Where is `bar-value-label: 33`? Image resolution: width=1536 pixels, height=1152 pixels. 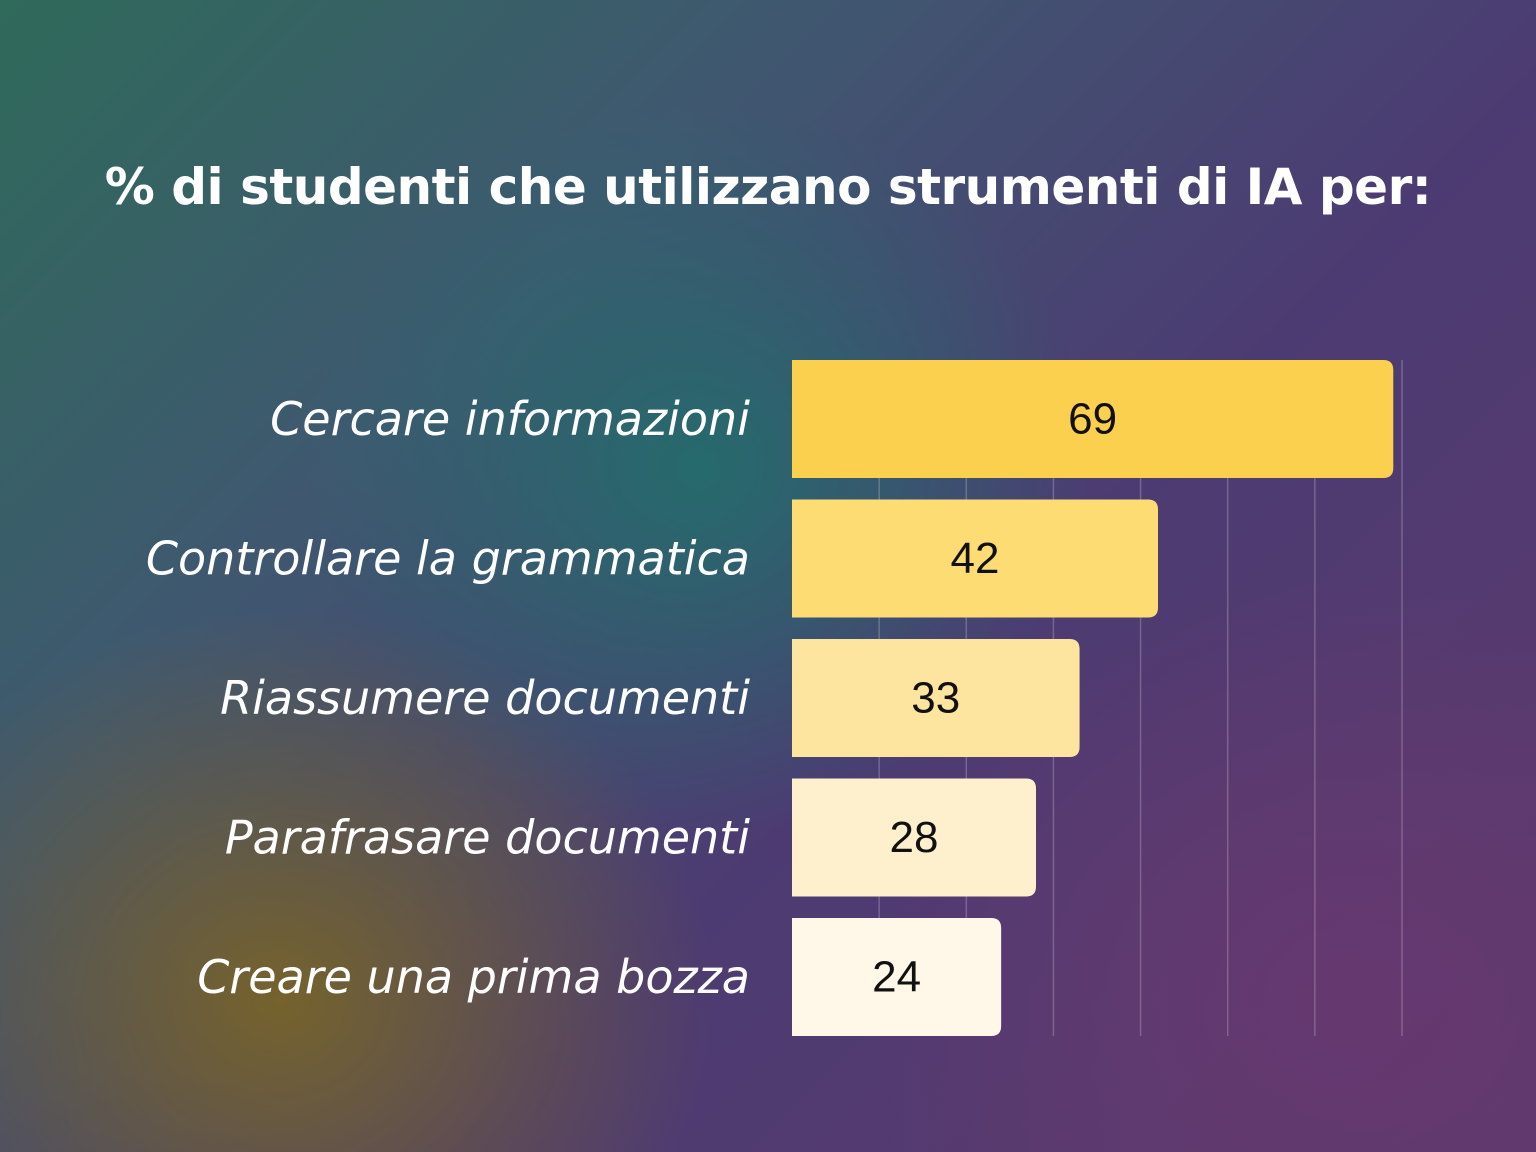
bar-value-label: 33 is located at coordinates (935, 698).